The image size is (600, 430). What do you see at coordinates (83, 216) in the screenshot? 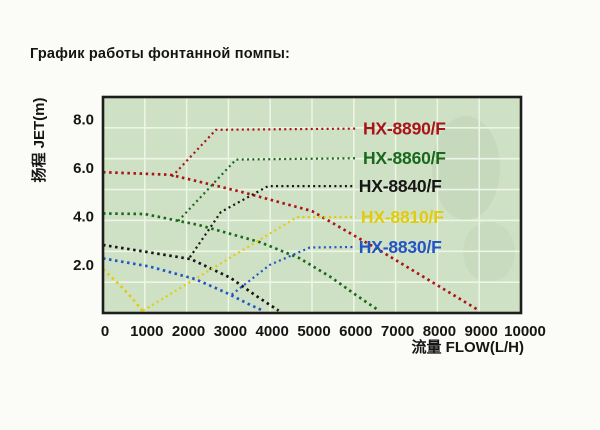
I see `y-tick-label: 4.0` at bounding box center [83, 216].